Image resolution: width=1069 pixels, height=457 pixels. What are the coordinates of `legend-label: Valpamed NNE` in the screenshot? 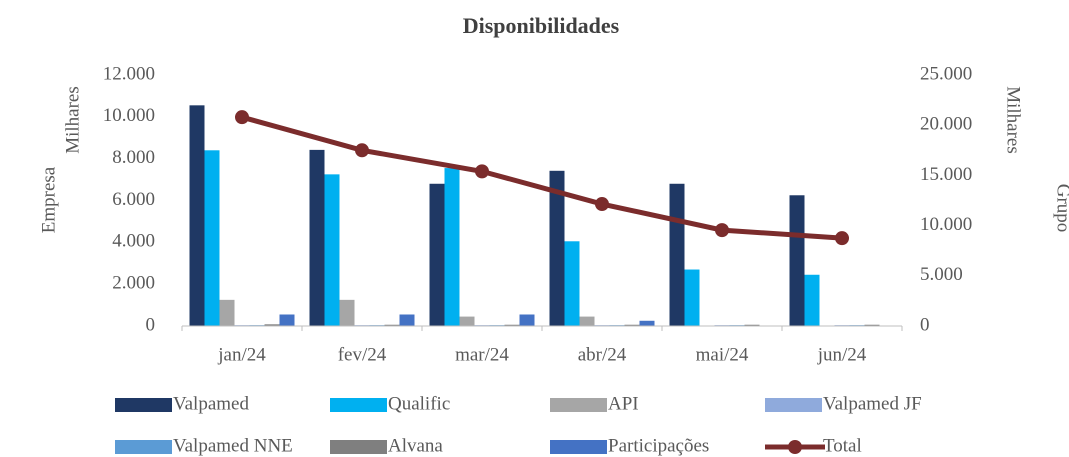 It's located at (233, 445).